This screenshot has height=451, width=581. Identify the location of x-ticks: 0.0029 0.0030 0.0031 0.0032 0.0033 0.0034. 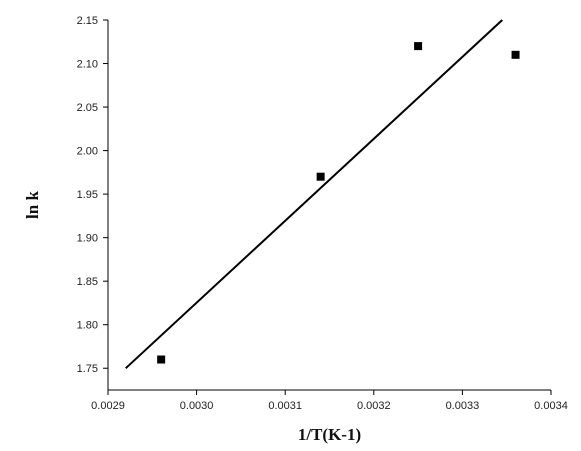
(329, 401).